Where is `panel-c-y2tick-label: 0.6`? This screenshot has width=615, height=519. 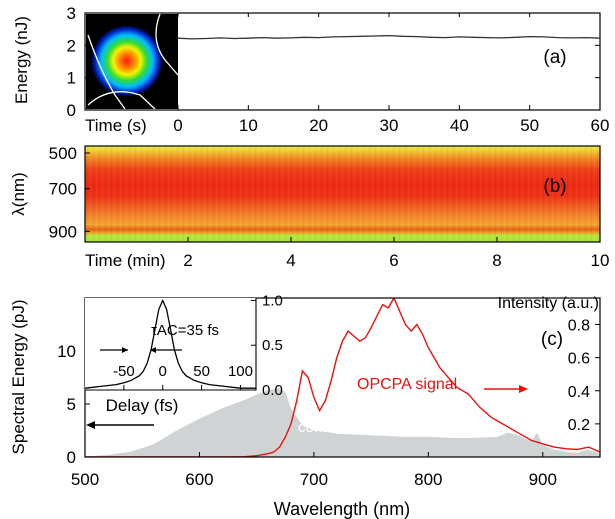
panel-c-y2tick-label: 0.6 is located at coordinates (579, 359).